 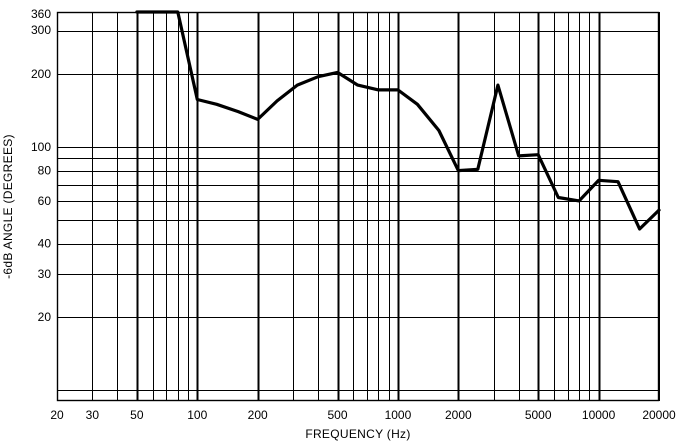 I want to click on x-tick-label: 20000, so click(x=659, y=415).